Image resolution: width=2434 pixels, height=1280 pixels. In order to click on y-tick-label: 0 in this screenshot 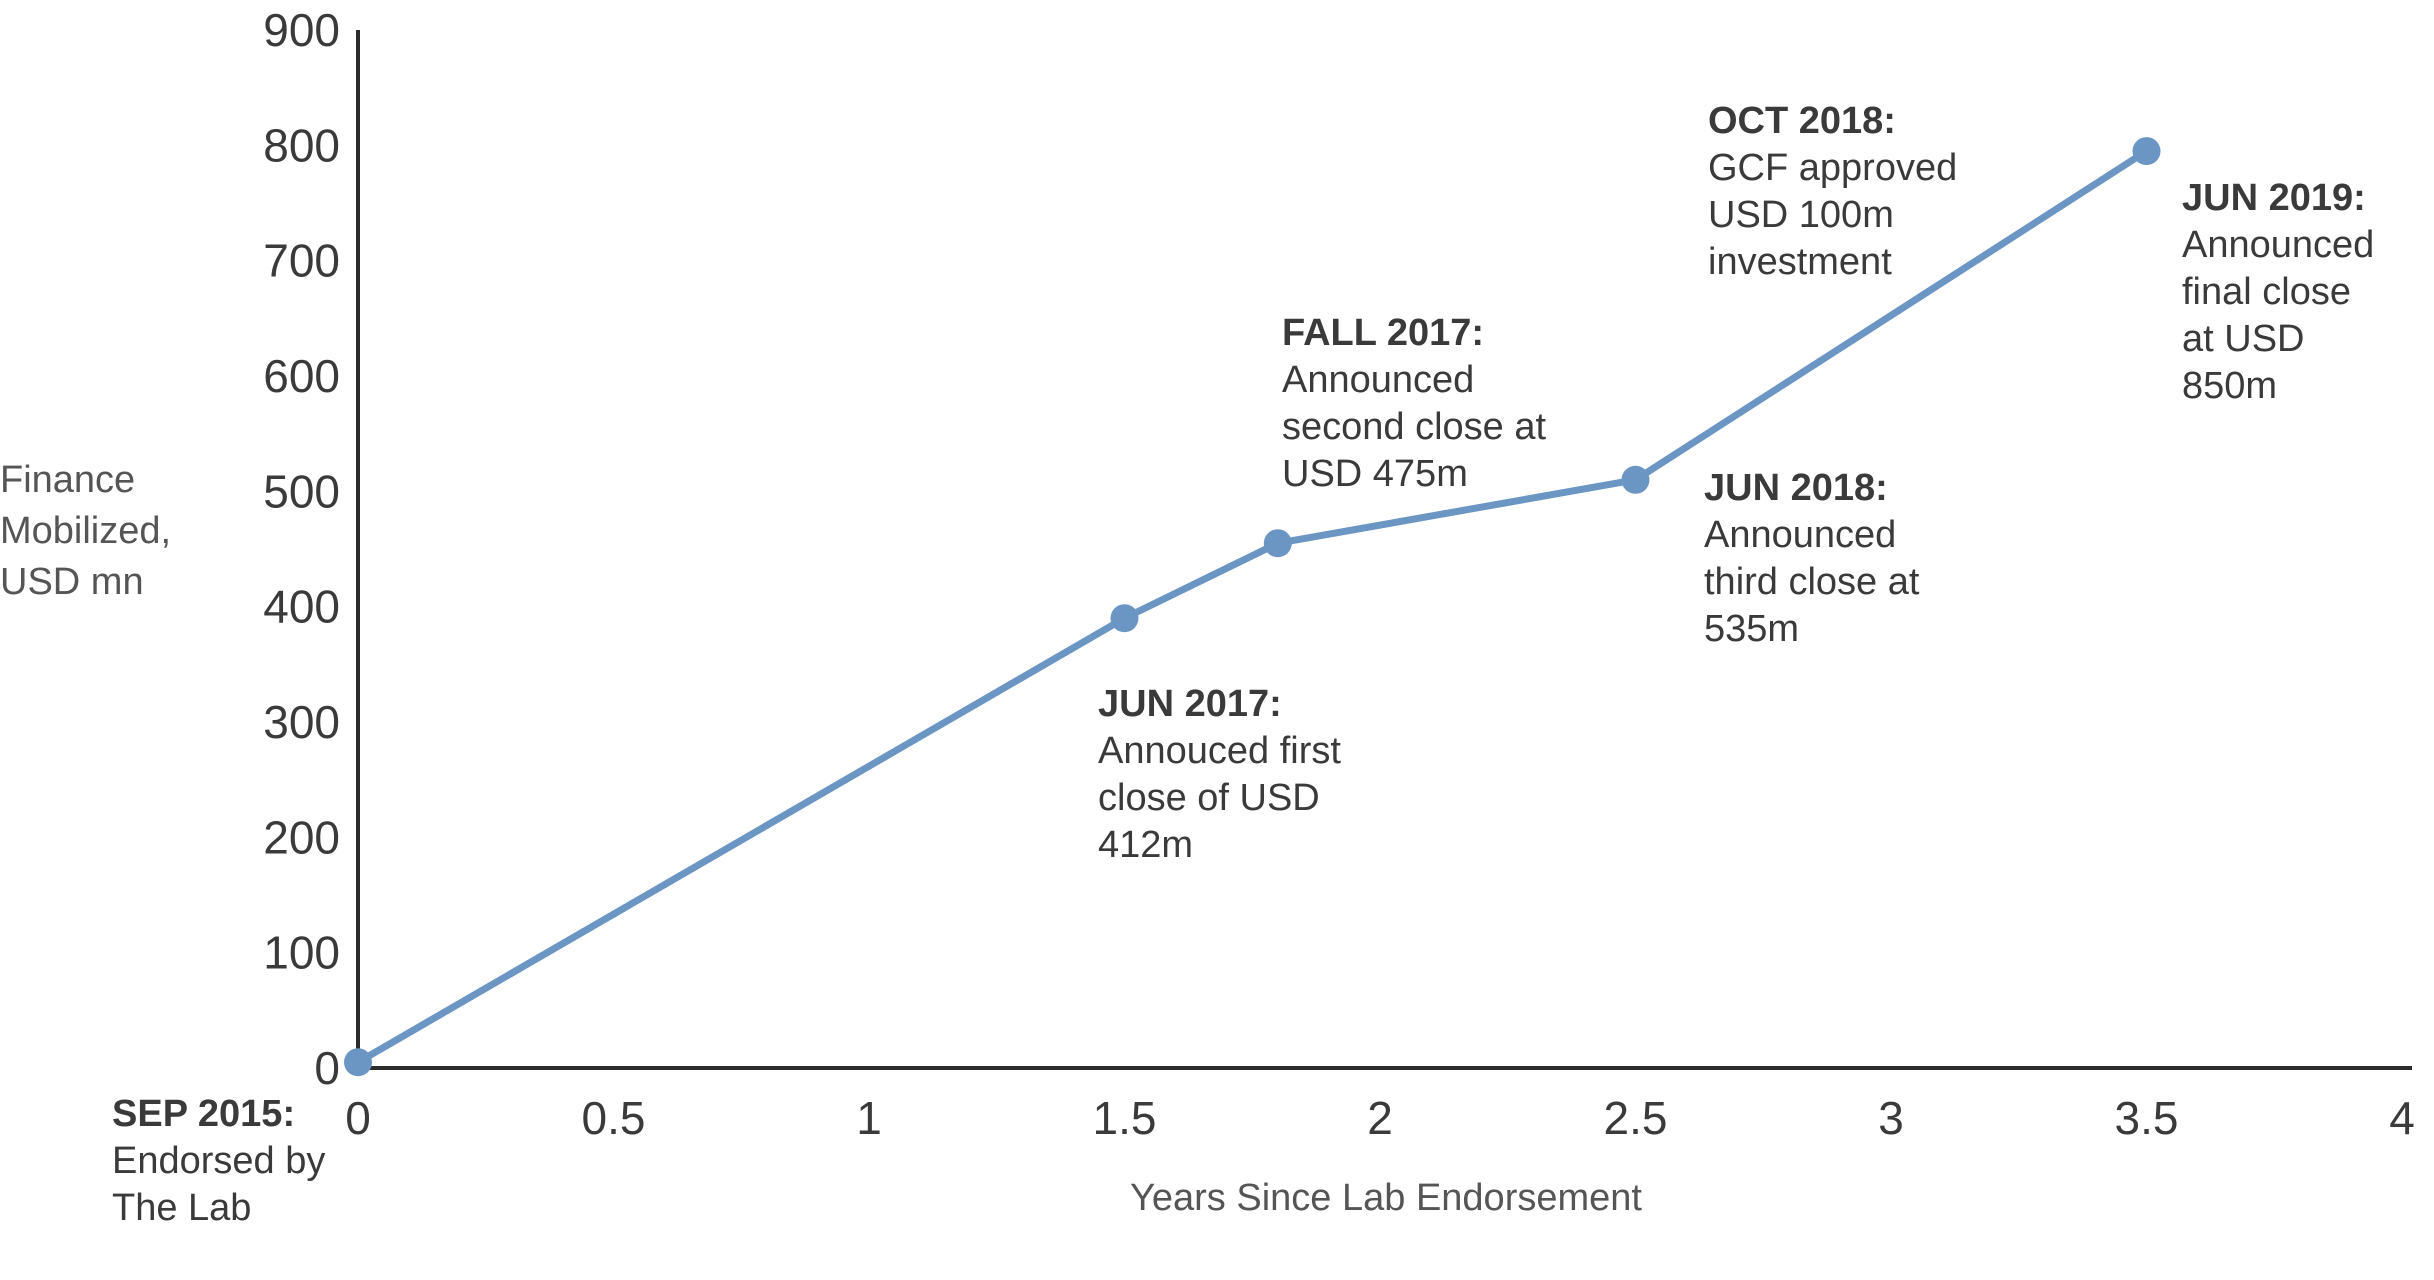, I will do `click(327, 1068)`.